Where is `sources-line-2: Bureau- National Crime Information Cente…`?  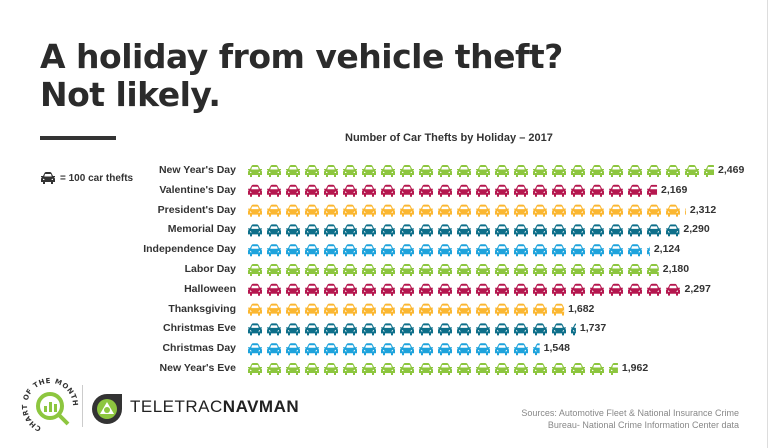
sources-line-2: Bureau- National Crime Information Cente… is located at coordinates (643, 425).